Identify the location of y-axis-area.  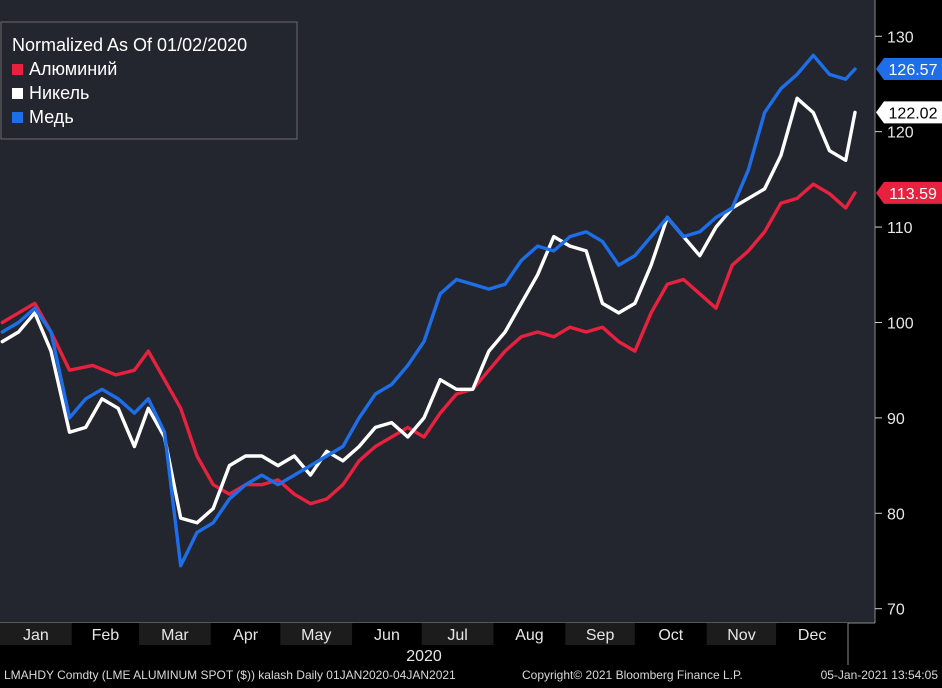
(908, 311).